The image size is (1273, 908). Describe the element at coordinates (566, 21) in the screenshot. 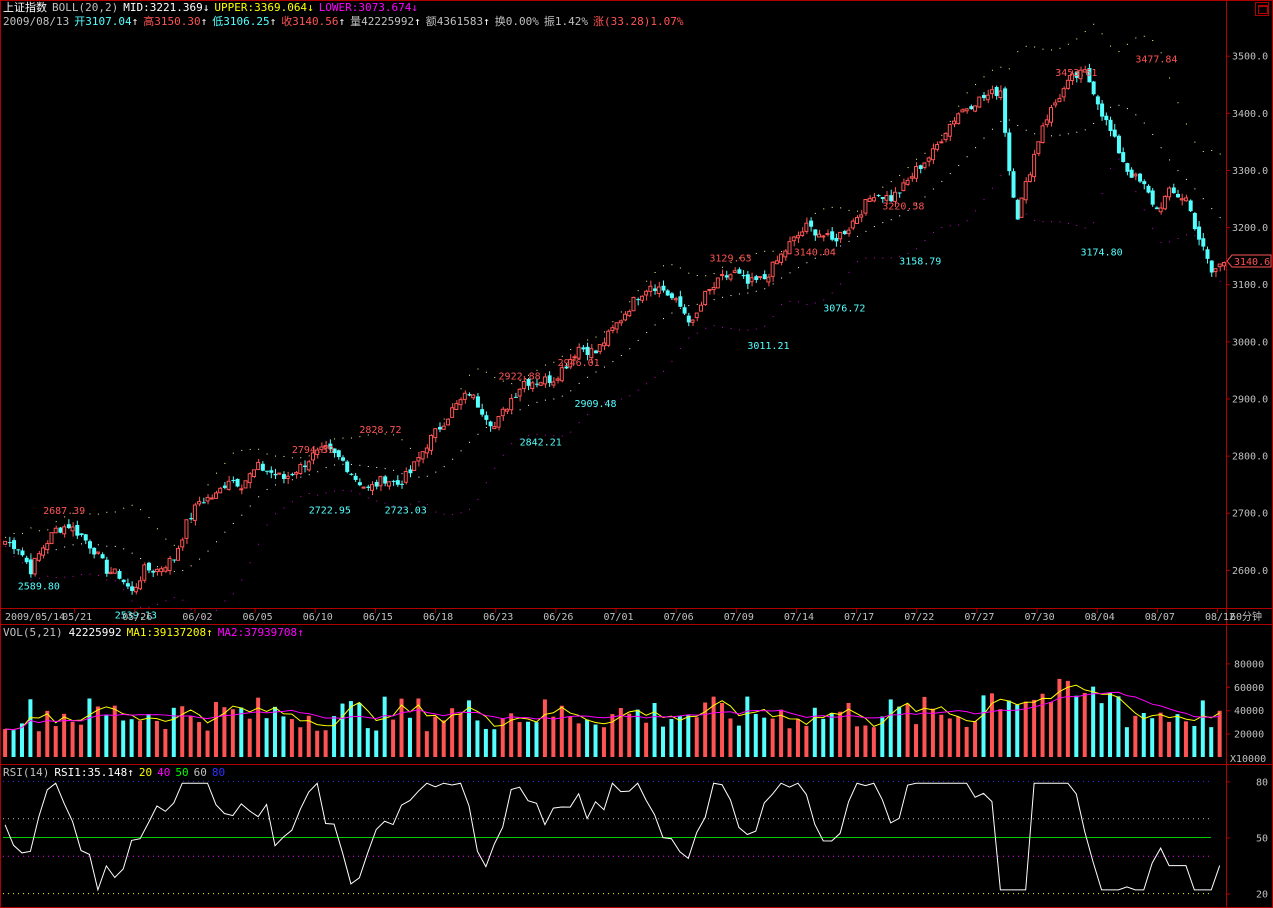

I see `bar-amplitude: 振1.42%` at that location.